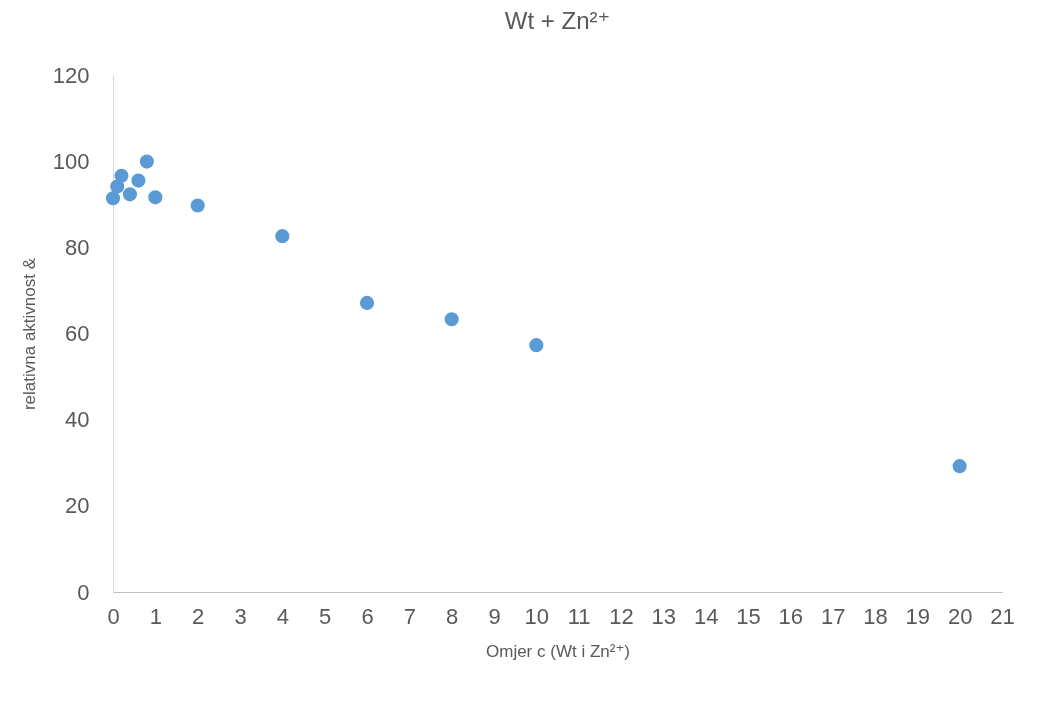  Describe the element at coordinates (77, 333) in the screenshot. I see `y-tick-label: 60` at that location.